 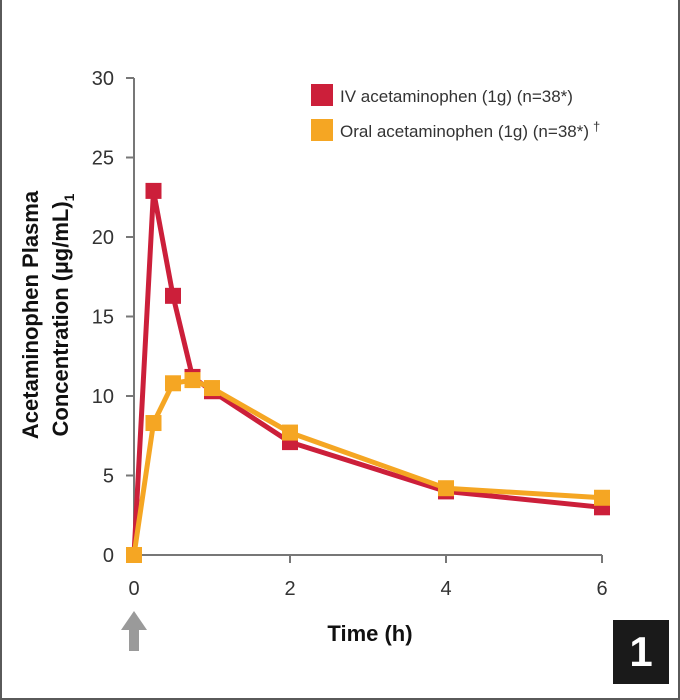 What do you see at coordinates (30, 314) in the screenshot?
I see `y-axis-title-line1: Acetaminophen Plasma` at bounding box center [30, 314].